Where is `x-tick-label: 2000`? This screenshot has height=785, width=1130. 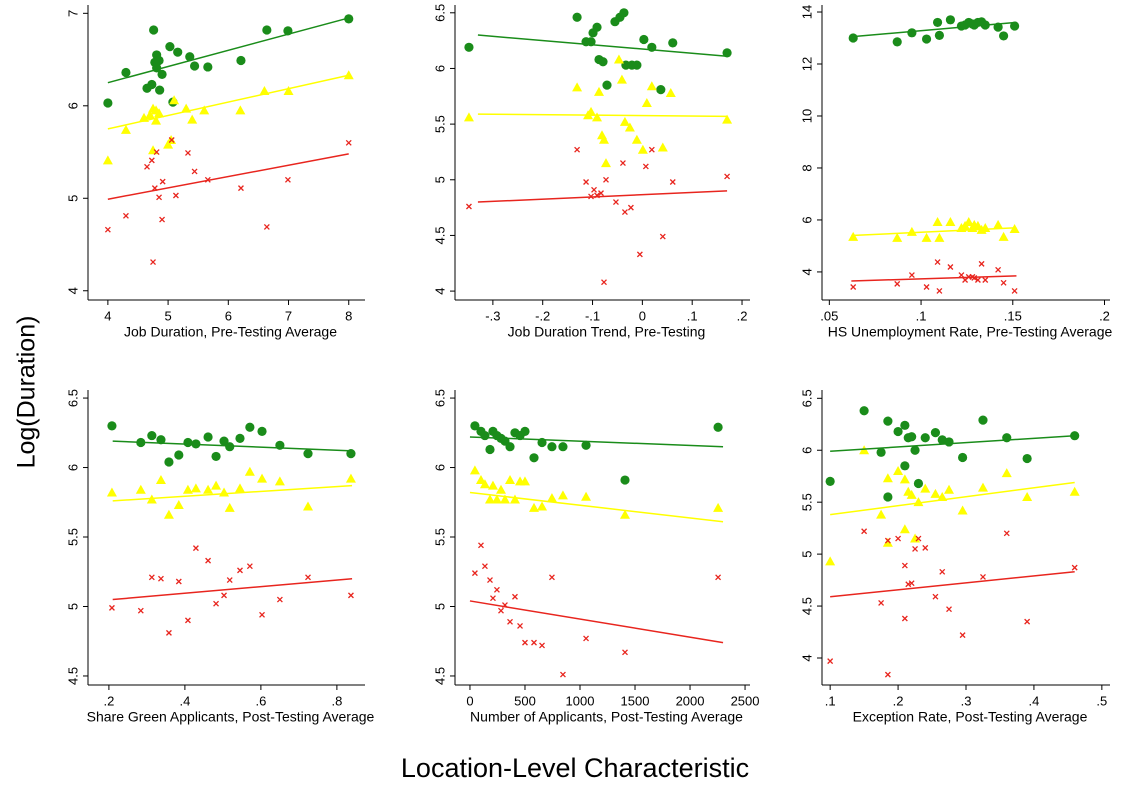
x-tick-label: 2000 is located at coordinates (690, 700).